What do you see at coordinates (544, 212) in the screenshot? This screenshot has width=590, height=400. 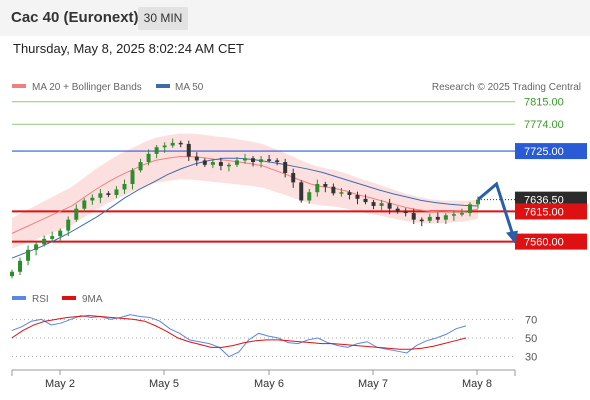 I see `support-label-overlay: 7615.00` at bounding box center [544, 212].